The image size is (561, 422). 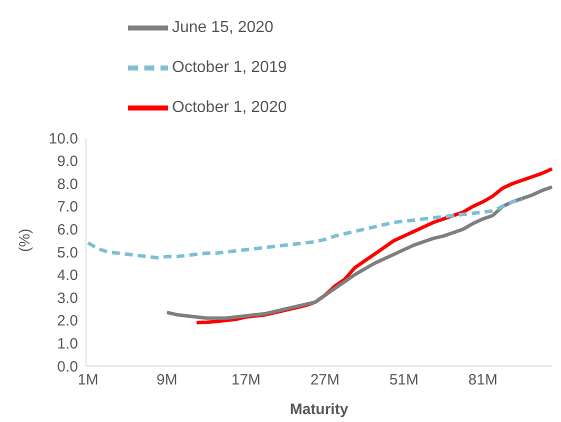 What do you see at coordinates (67, 230) in the screenshot?
I see `y-tick-label: 6.0` at bounding box center [67, 230].